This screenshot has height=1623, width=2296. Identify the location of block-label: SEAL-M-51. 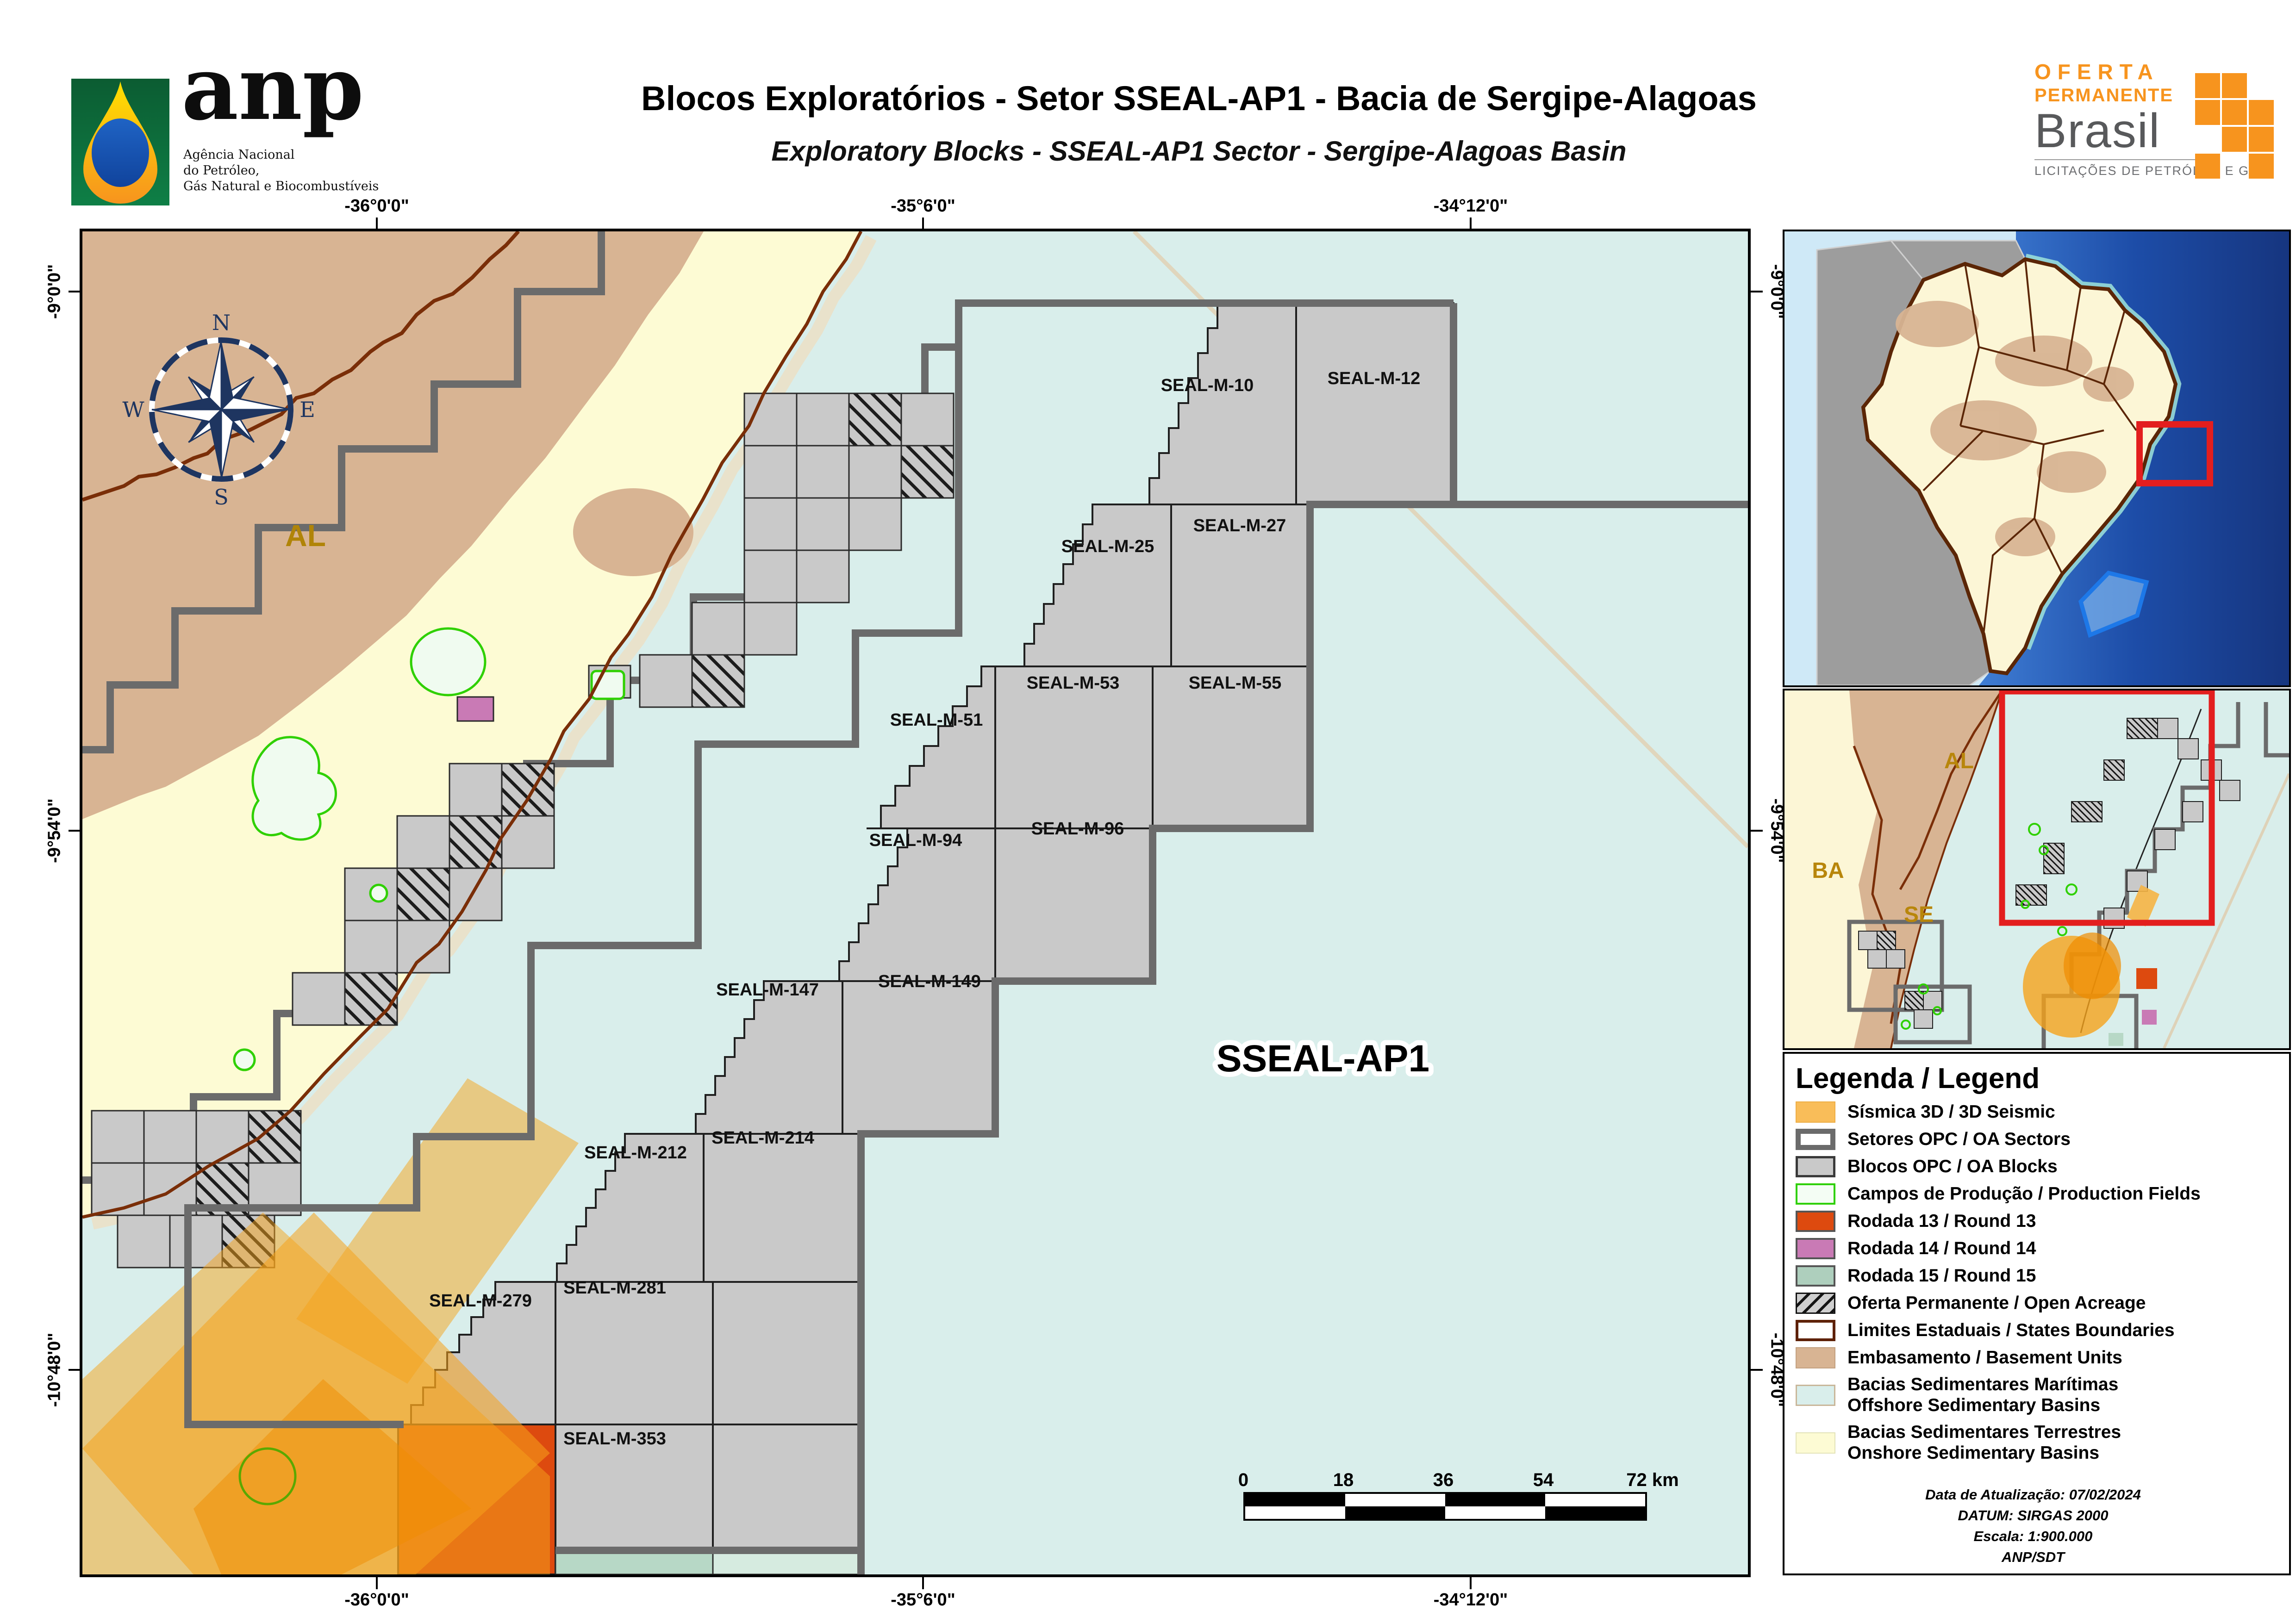
(936, 720).